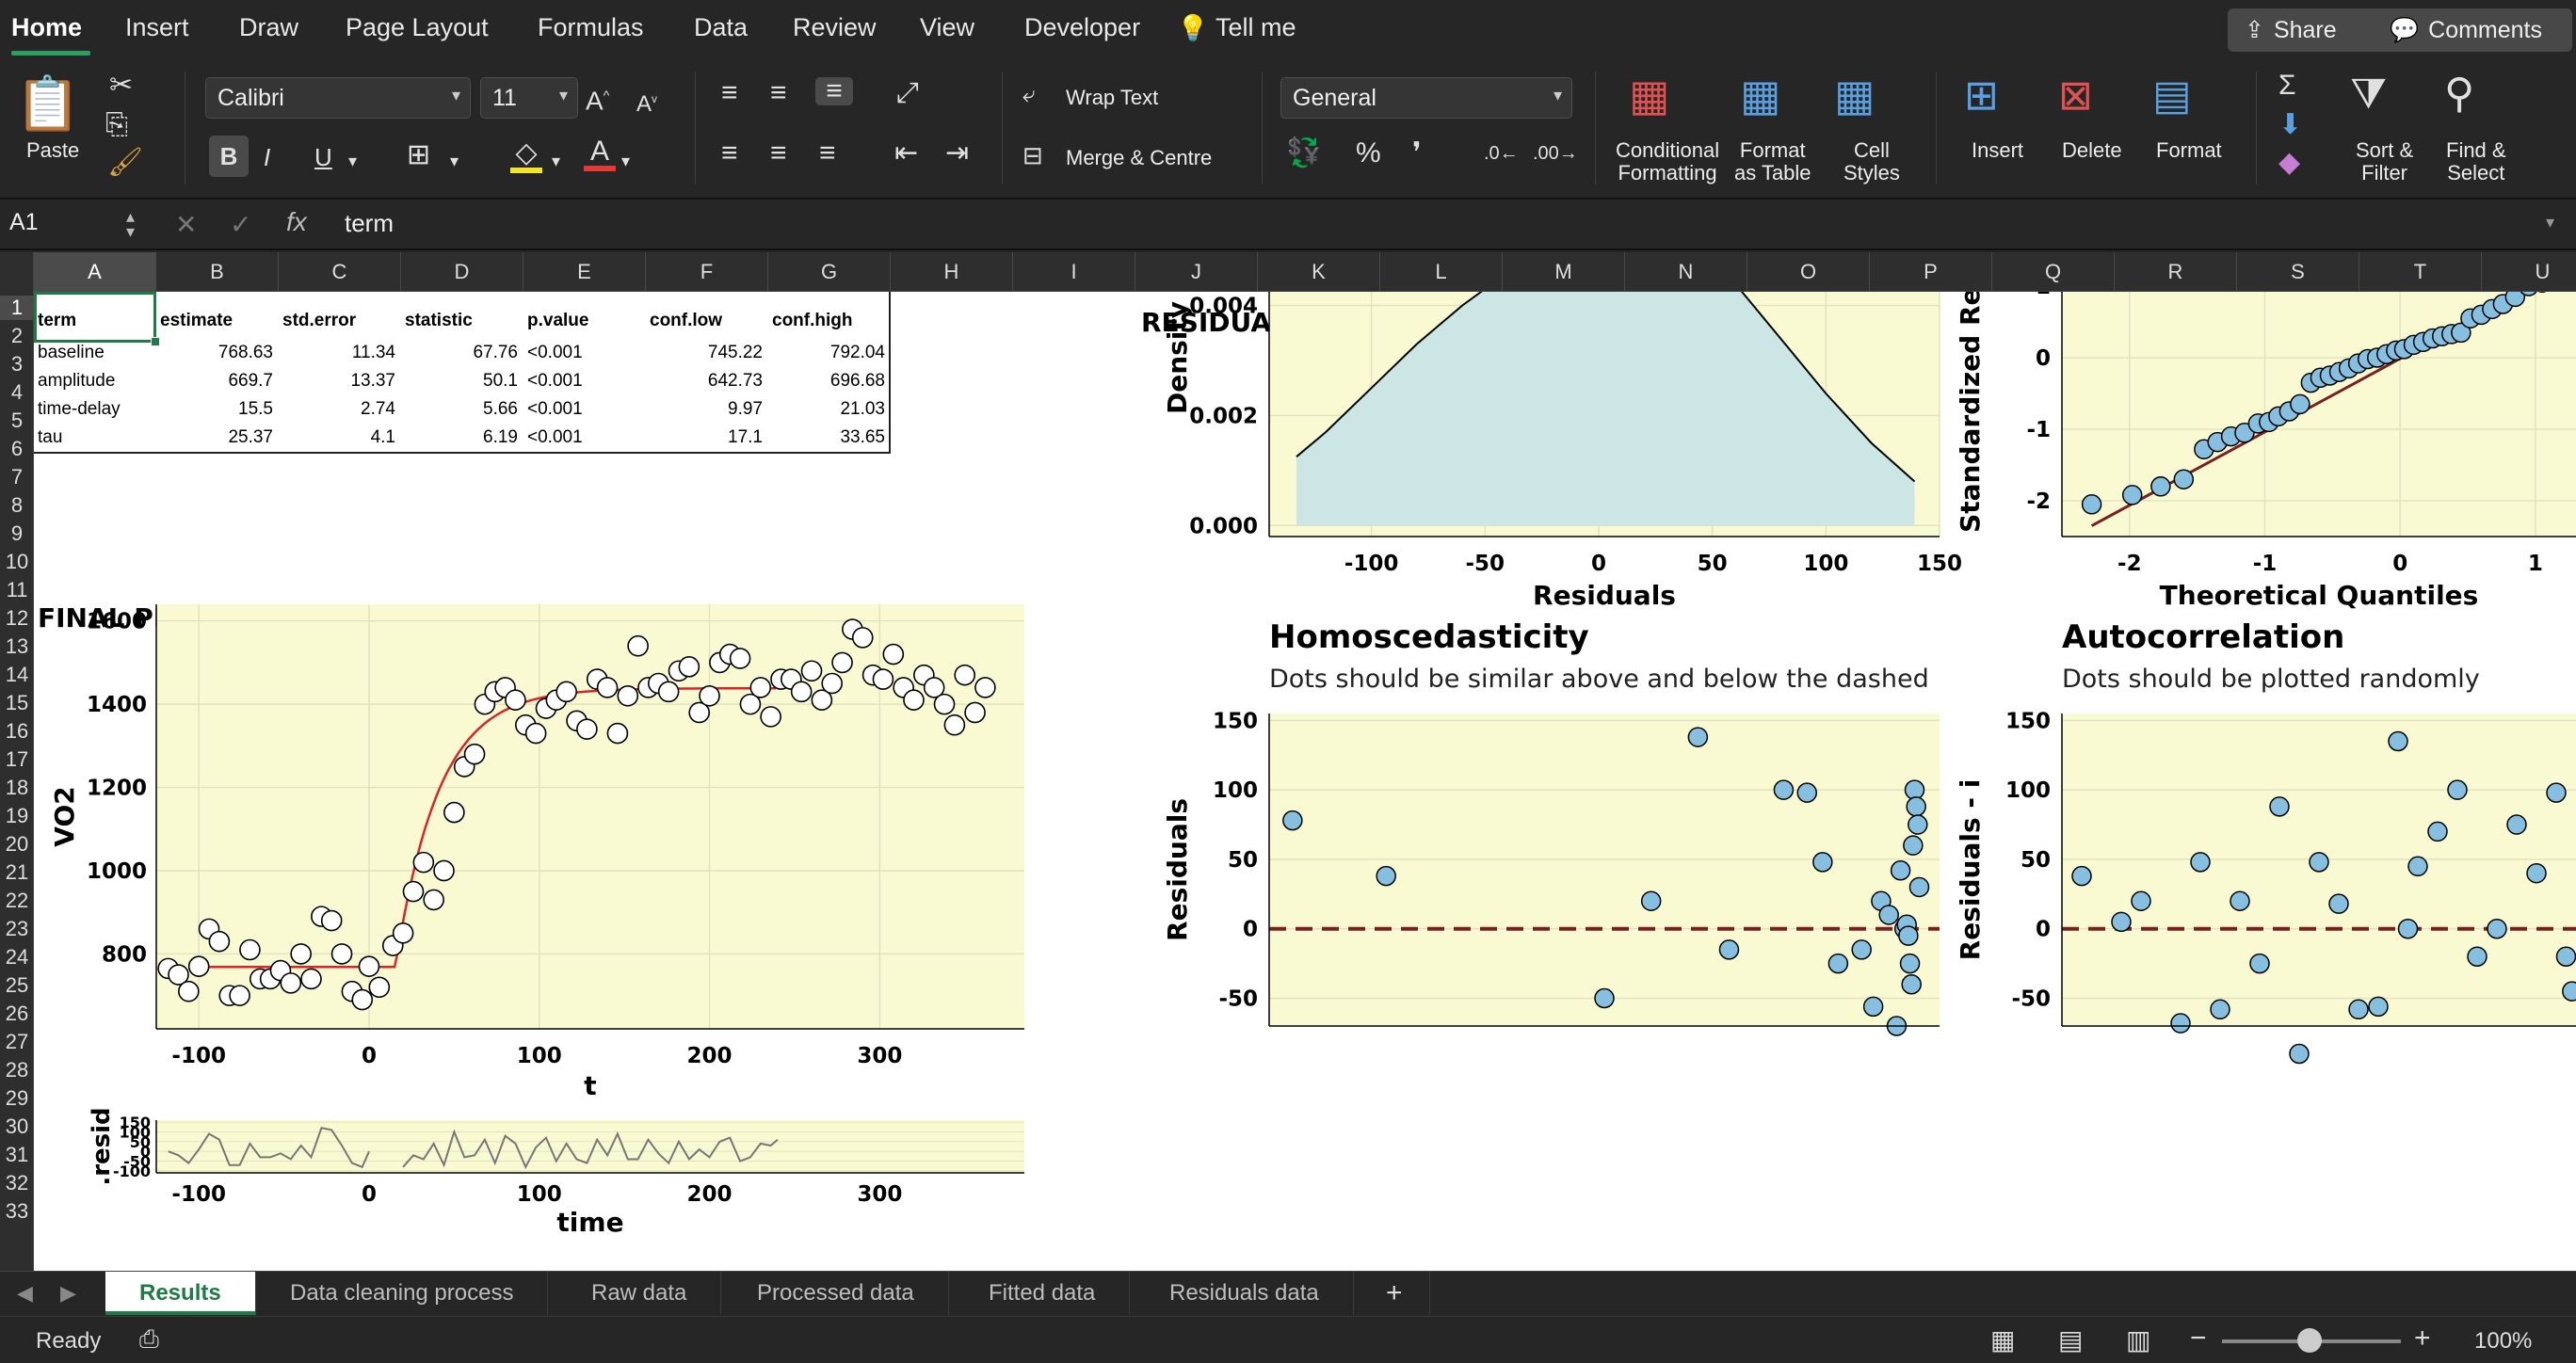 The width and height of the screenshot is (2576, 1363). I want to click on italic-button: I, so click(267, 157).